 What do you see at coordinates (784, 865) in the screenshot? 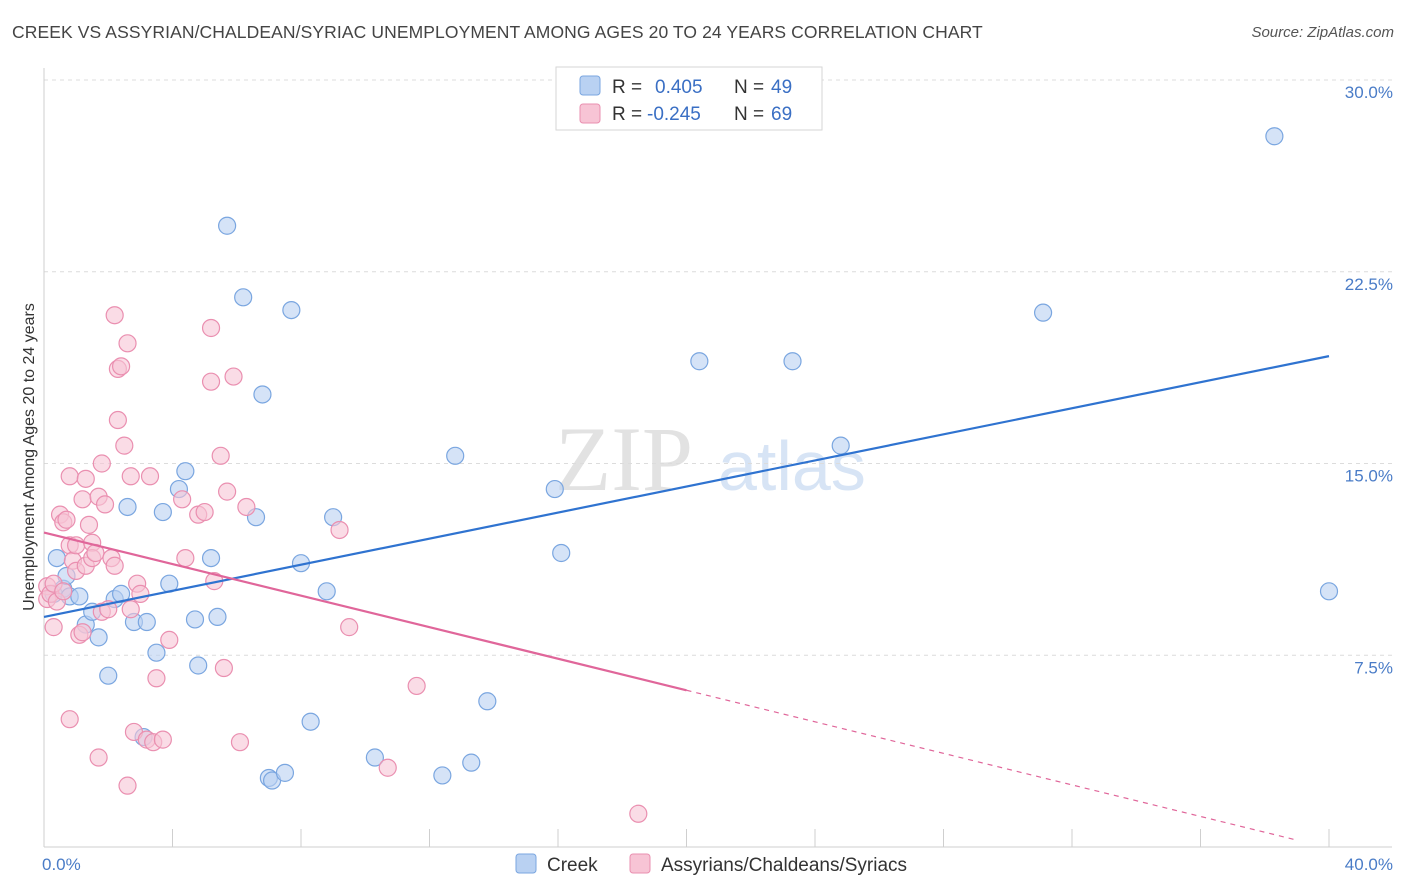
I see `bottom-legend-assyrian: Assyrians/Chaldeans/Syriacs` at bounding box center [784, 865].